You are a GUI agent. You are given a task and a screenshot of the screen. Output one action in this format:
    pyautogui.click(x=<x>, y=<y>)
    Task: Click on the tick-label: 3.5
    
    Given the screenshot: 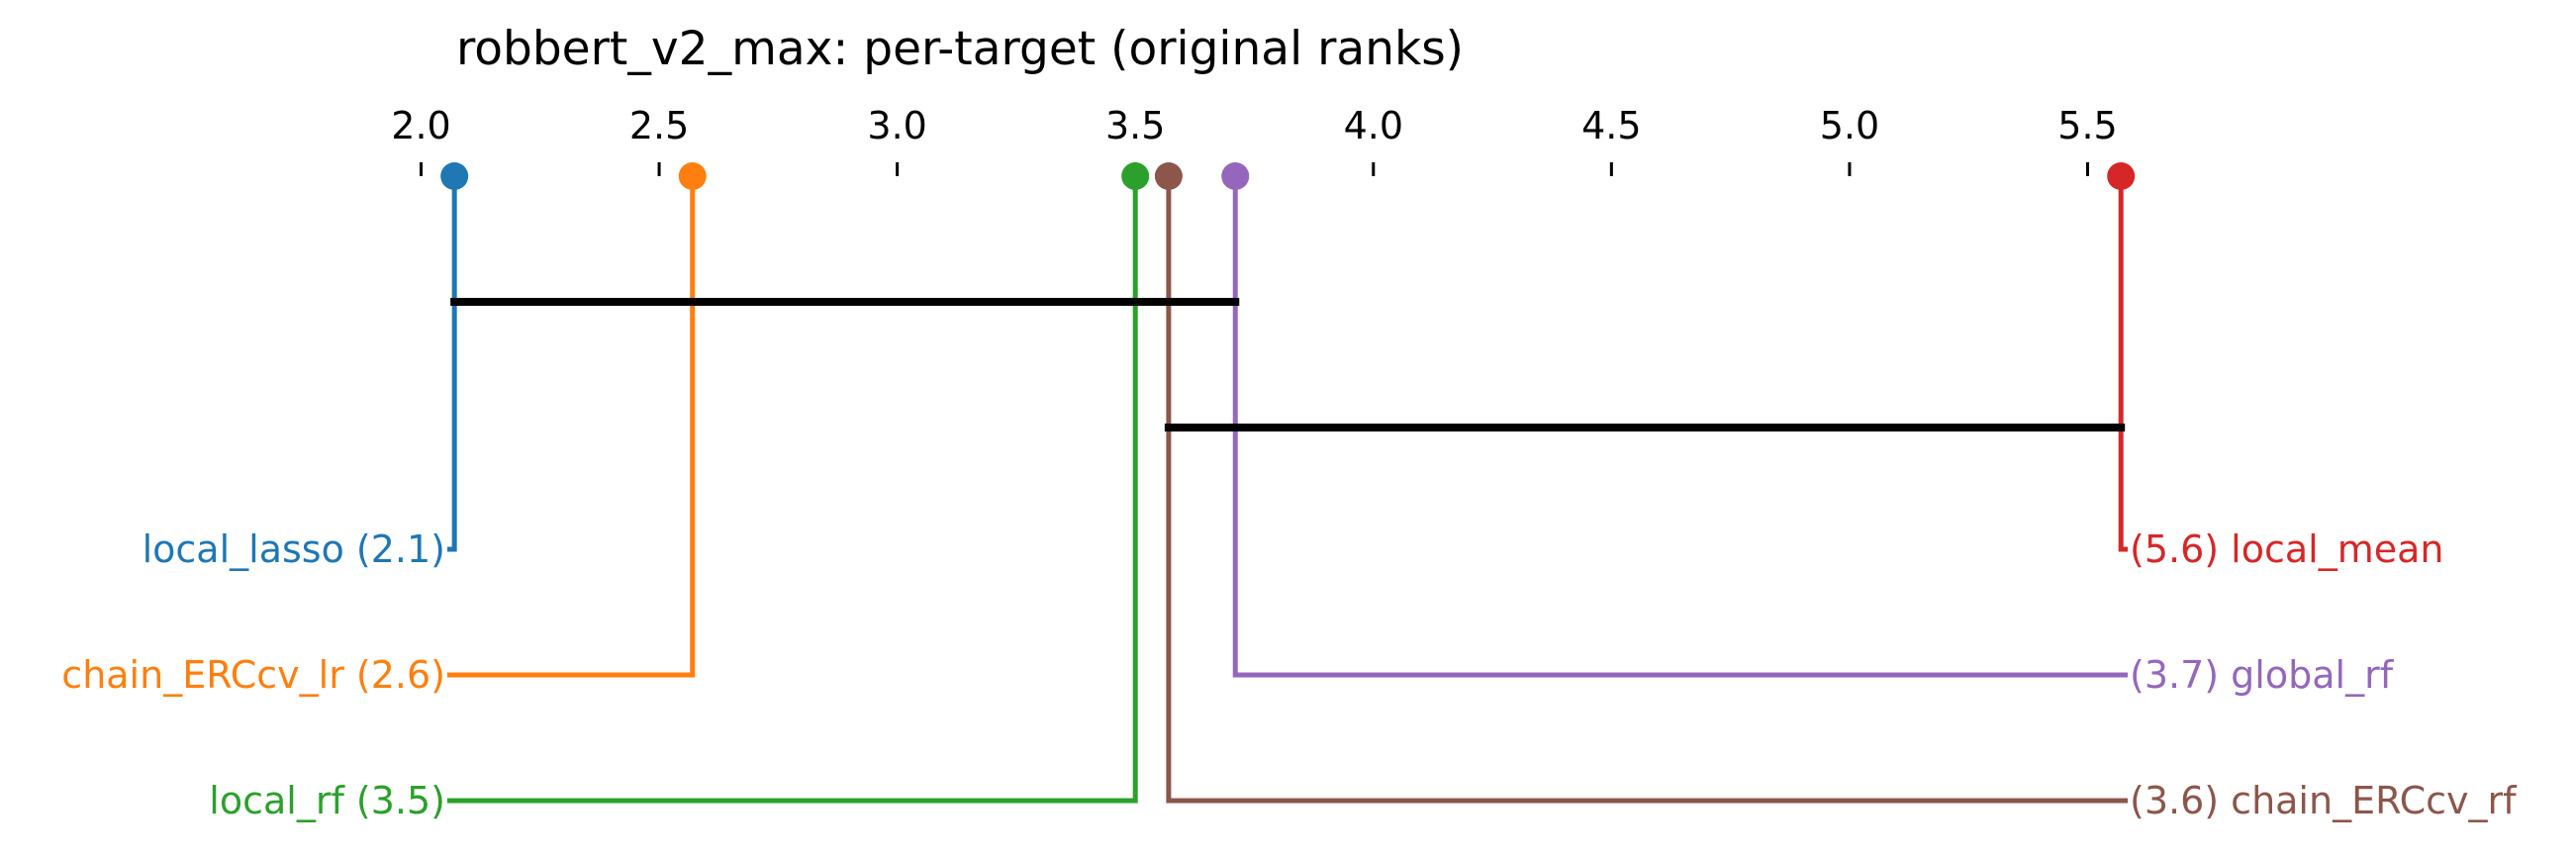 What is the action you would take?
    pyautogui.click(x=1135, y=125)
    